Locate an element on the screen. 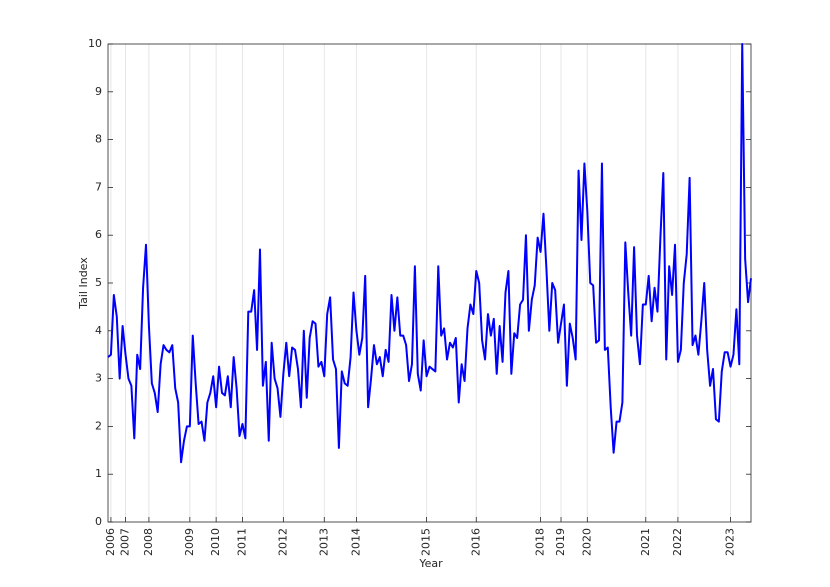 This screenshot has width=830, height=587. y-tick-label: 3 is located at coordinates (98, 378).